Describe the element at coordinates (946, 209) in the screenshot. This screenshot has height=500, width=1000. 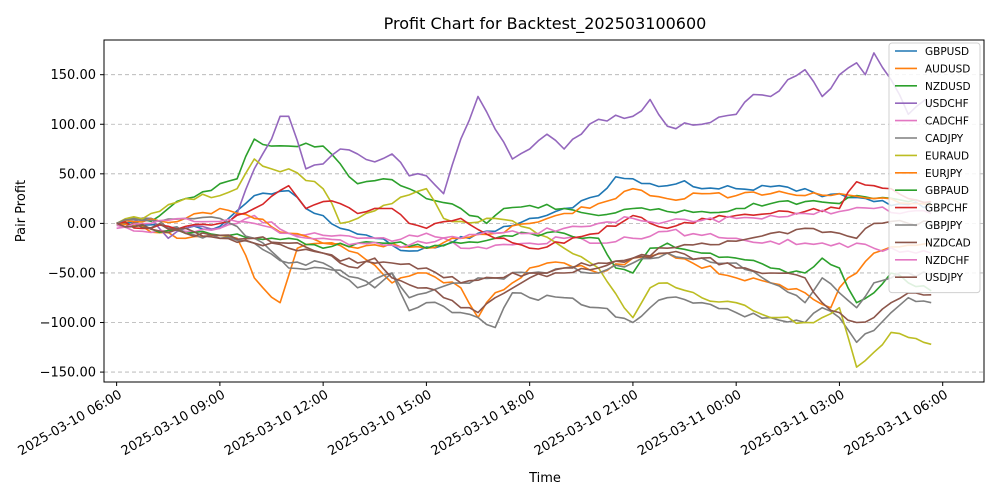
I see `legend-label: GBPCHF` at that location.